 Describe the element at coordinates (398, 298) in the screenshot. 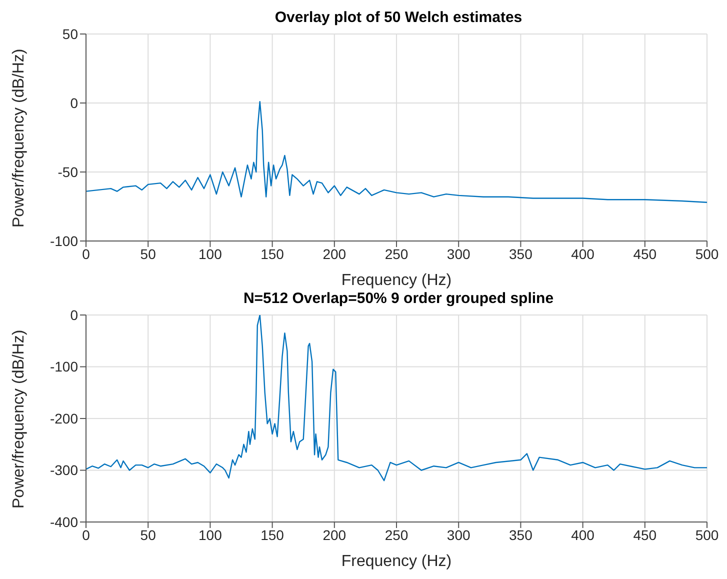

I see `chart-title: N=512 Overlap=50% 9 order grouped spline` at that location.